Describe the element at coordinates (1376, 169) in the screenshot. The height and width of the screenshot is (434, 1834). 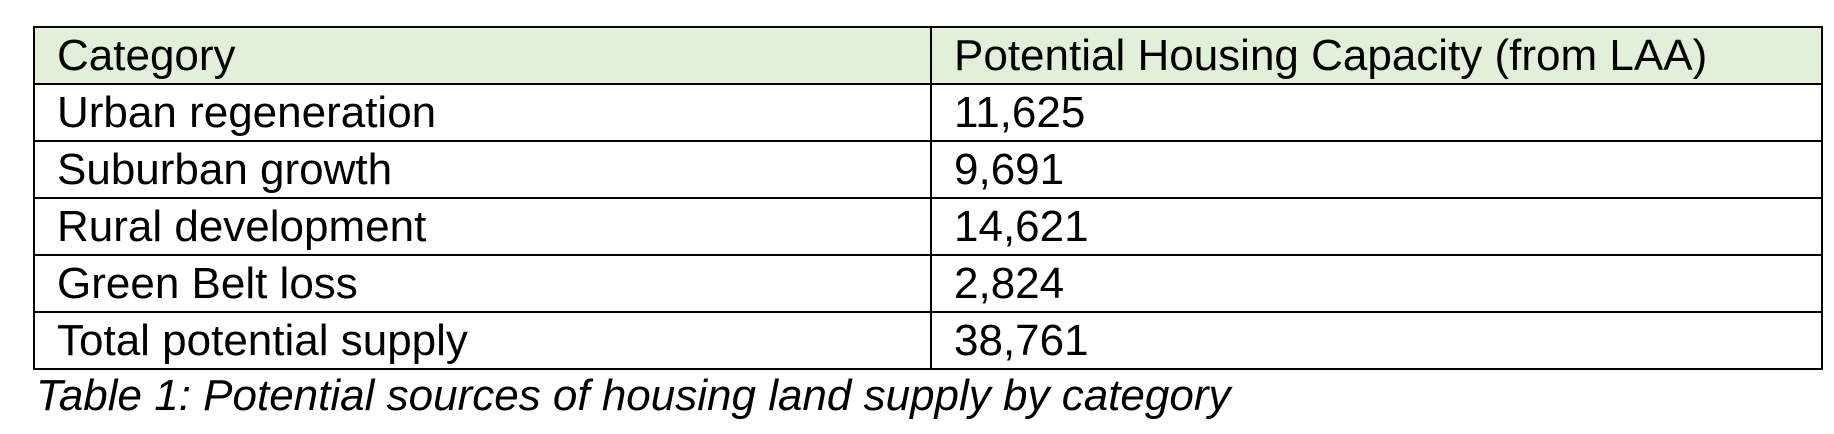
I see `table-cell: 9,691` at that location.